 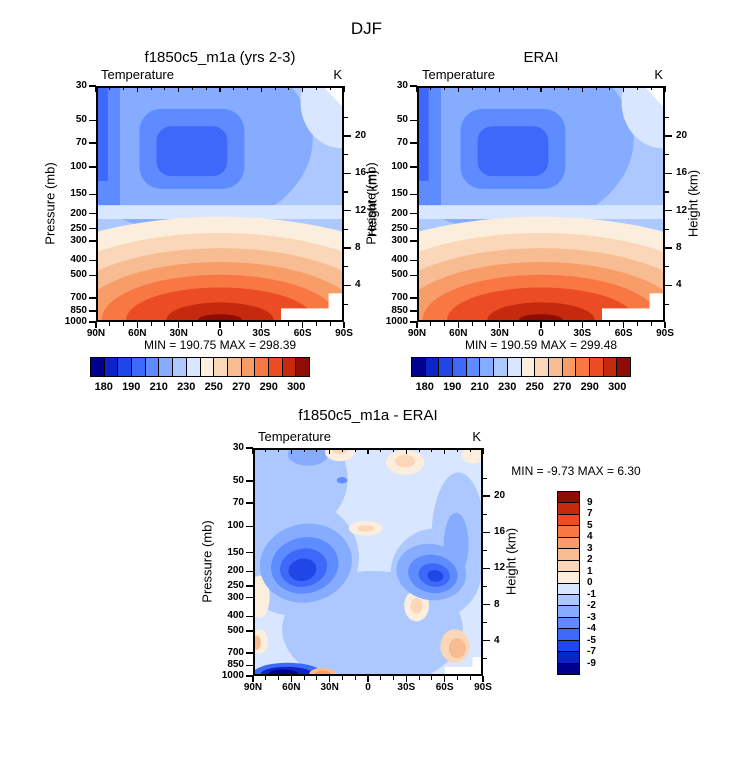 What do you see at coordinates (361, 210) in the screenshot?
I see `height-tick-label: 12` at bounding box center [361, 210].